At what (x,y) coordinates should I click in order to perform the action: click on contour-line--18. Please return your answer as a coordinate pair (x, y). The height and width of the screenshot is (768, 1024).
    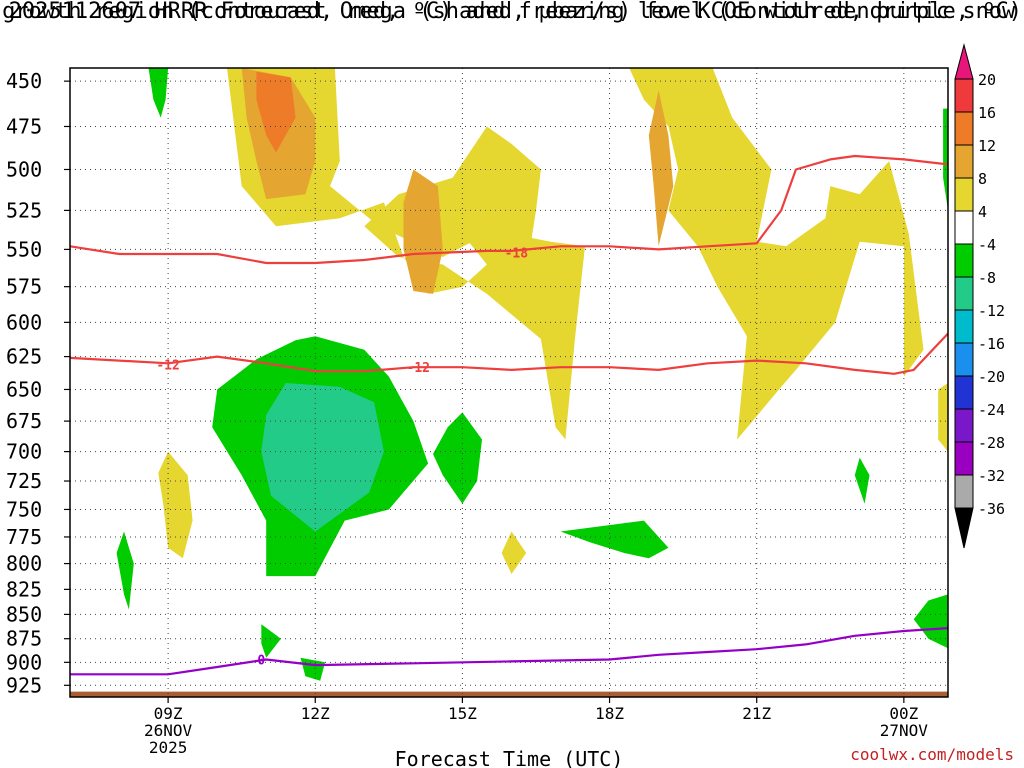
    Looking at the image, I should click on (509, 209).